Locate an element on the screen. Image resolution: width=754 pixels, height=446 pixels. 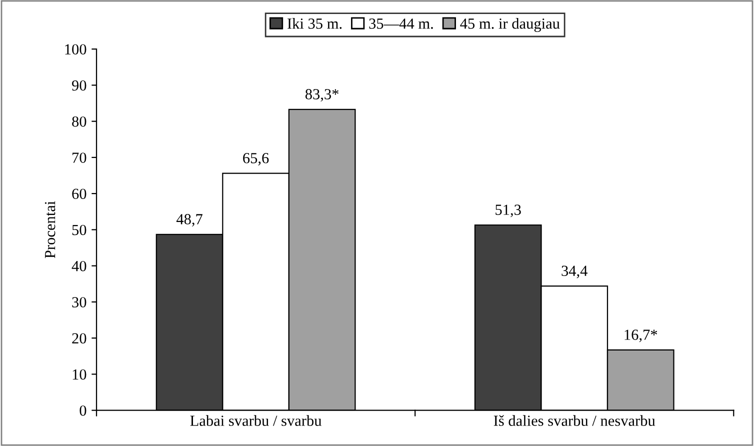
data-label: 51,3 is located at coordinates (508, 211).